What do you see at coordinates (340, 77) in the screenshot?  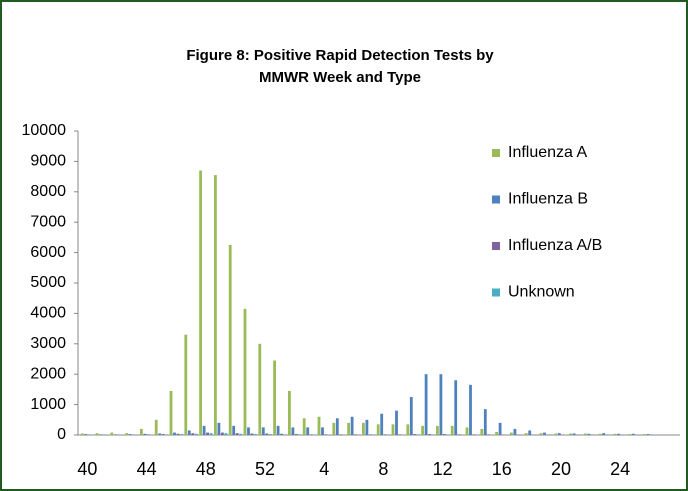 I see `chart-subtitle: MMWR Week and Type` at bounding box center [340, 77].